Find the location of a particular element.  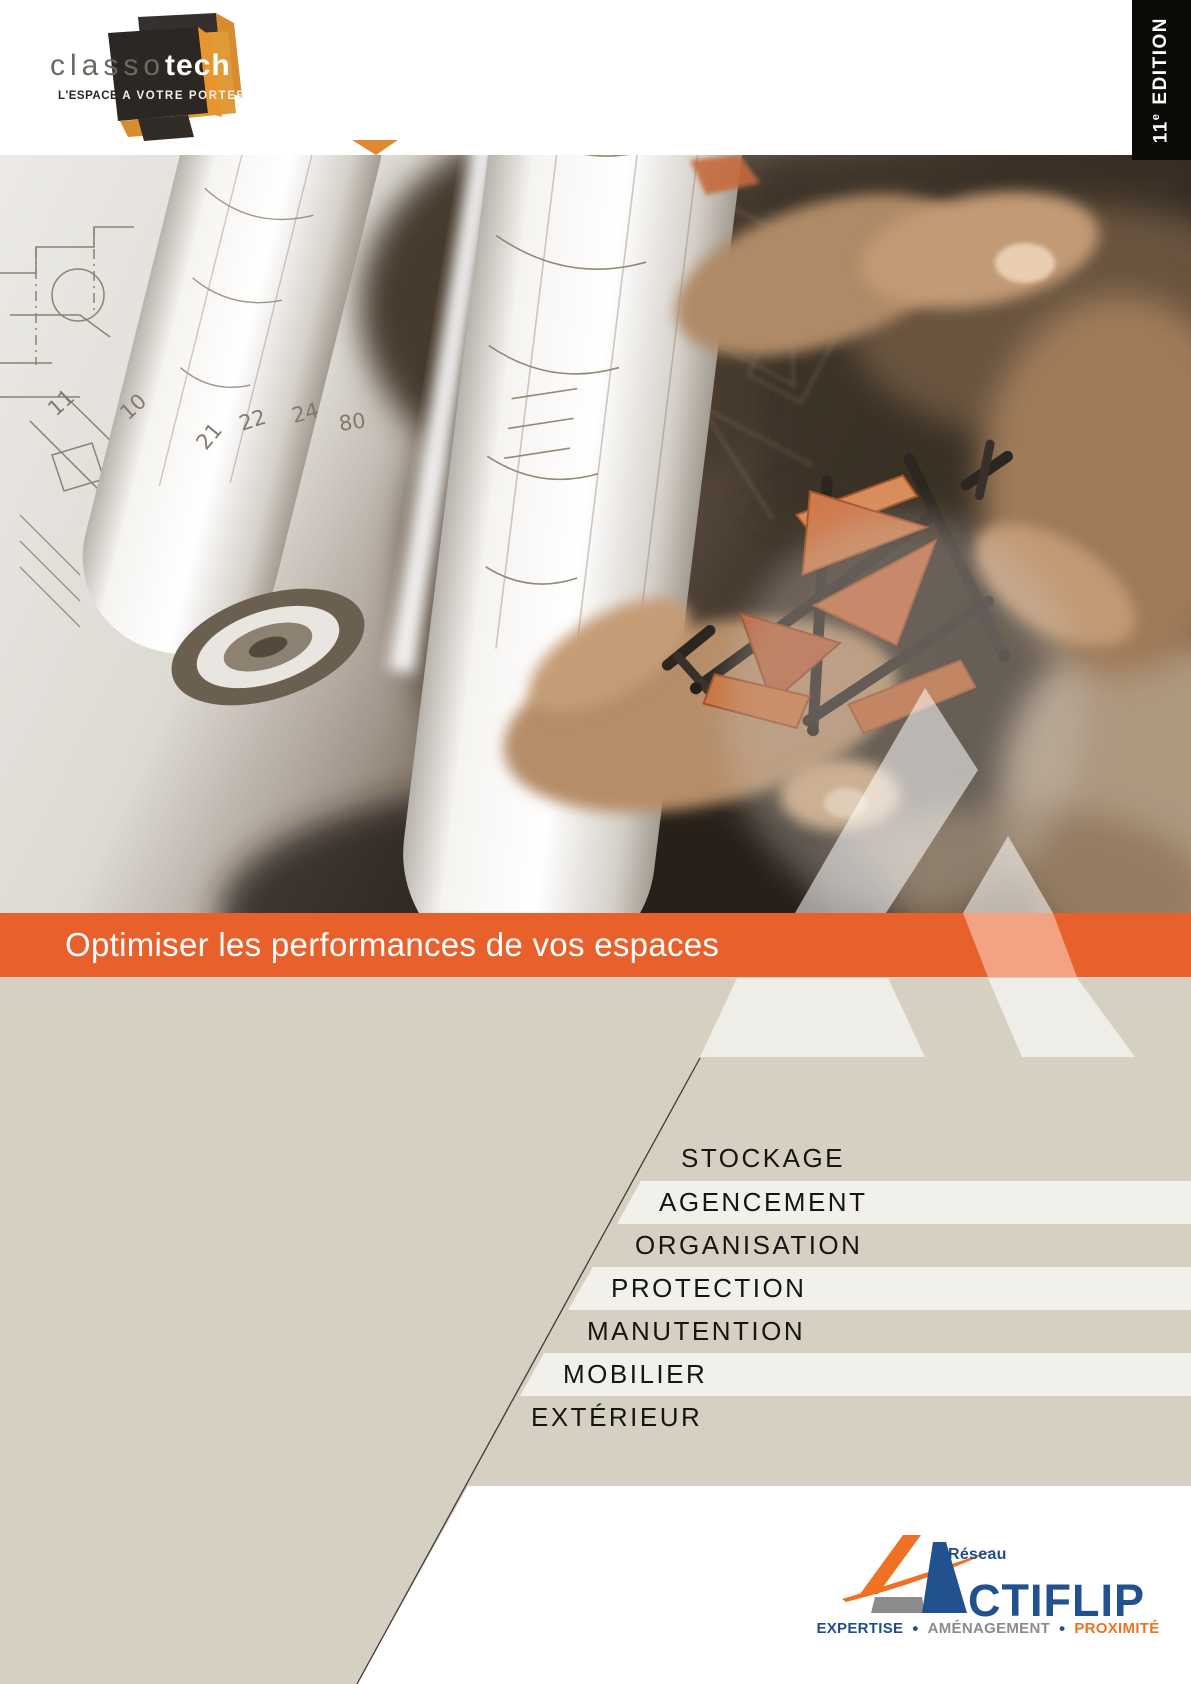

blueprint-number: 80 is located at coordinates (352, 421).